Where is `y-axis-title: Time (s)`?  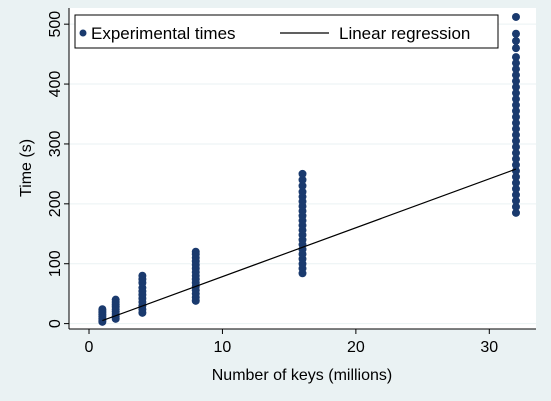
y-axis-title: Time (s) is located at coordinates (26, 168).